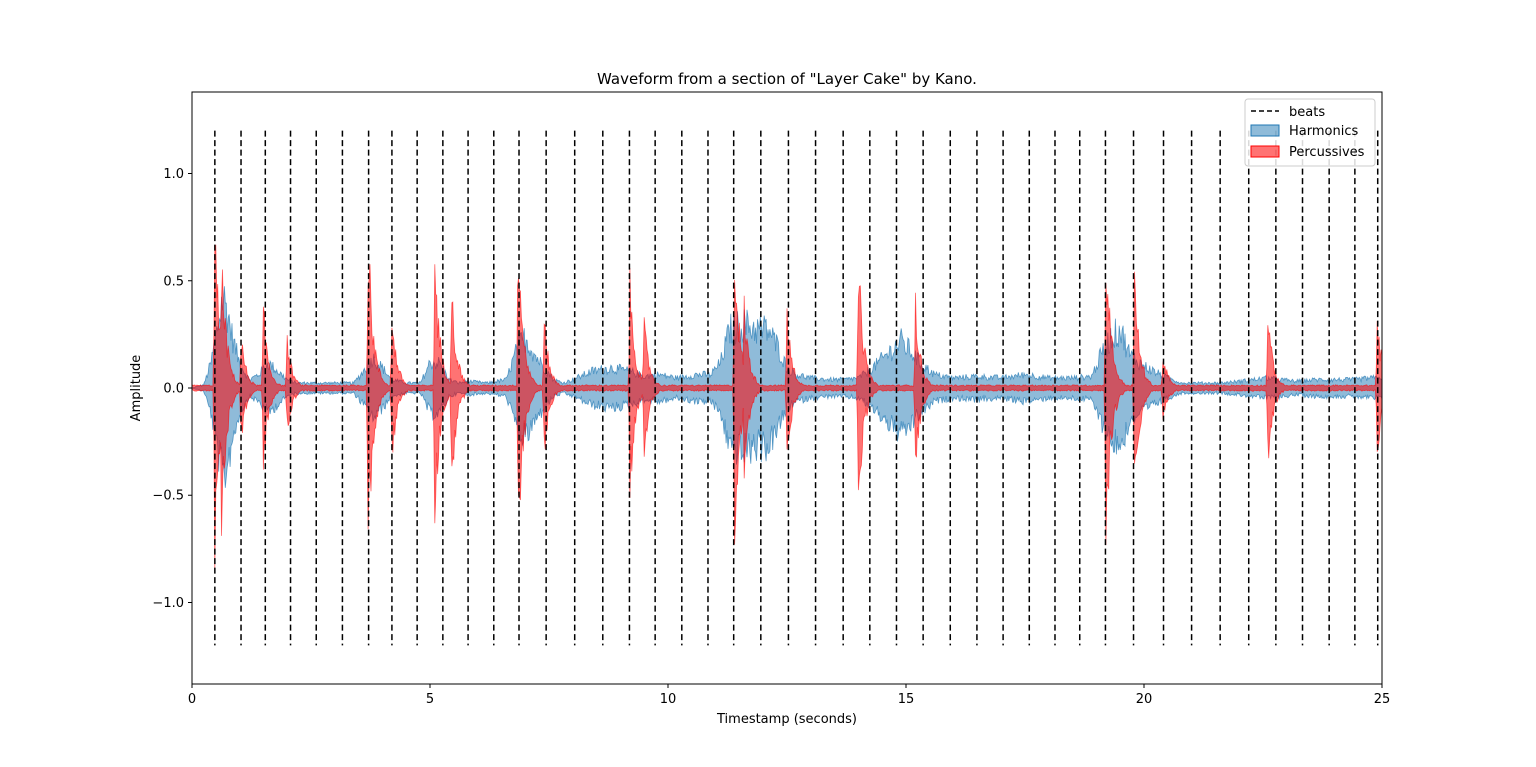 This screenshot has width=1536, height=767. I want to click on x-tick-label: 15, so click(906, 699).